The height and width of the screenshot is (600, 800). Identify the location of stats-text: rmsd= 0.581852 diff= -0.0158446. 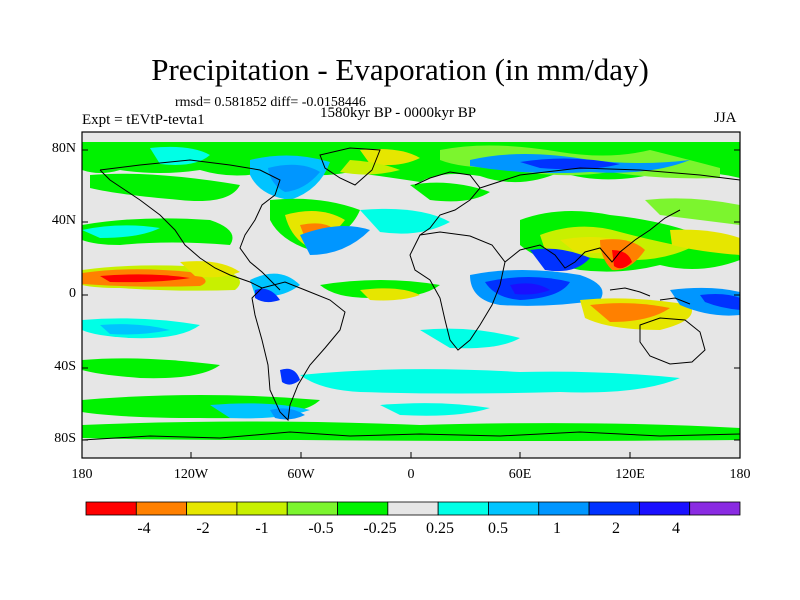
(270, 102).